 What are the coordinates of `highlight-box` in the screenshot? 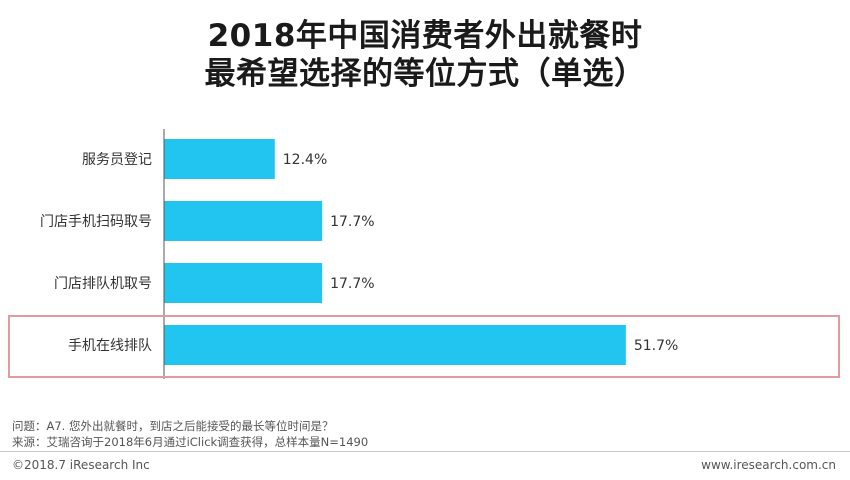 It's located at (424, 346).